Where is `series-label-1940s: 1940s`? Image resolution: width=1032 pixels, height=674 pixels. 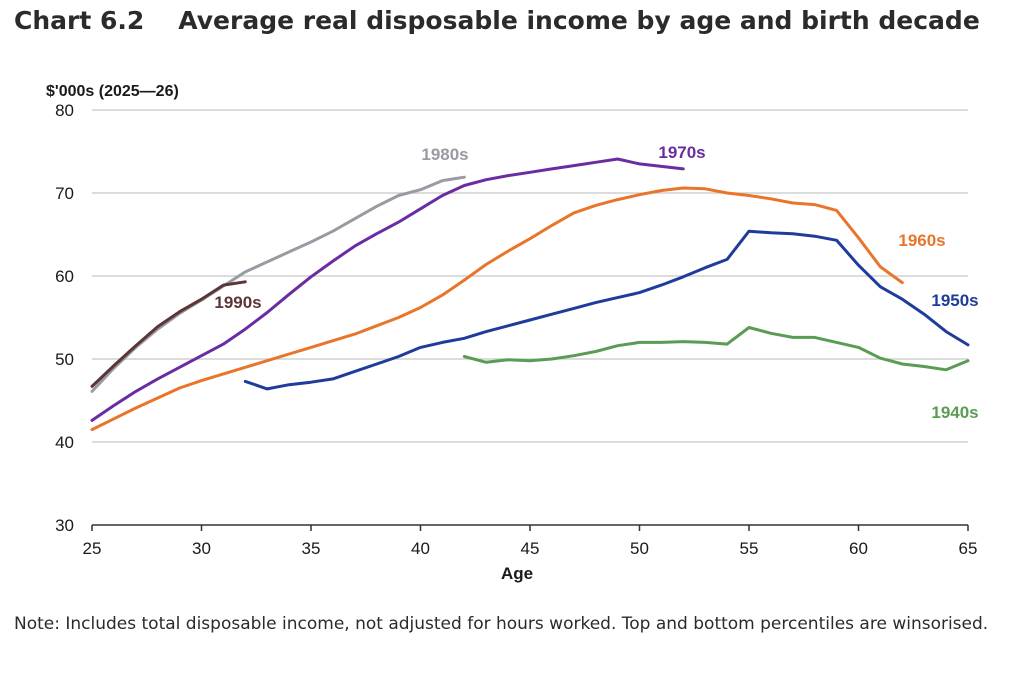
series-label-1940s: 1940s is located at coordinates (954, 412).